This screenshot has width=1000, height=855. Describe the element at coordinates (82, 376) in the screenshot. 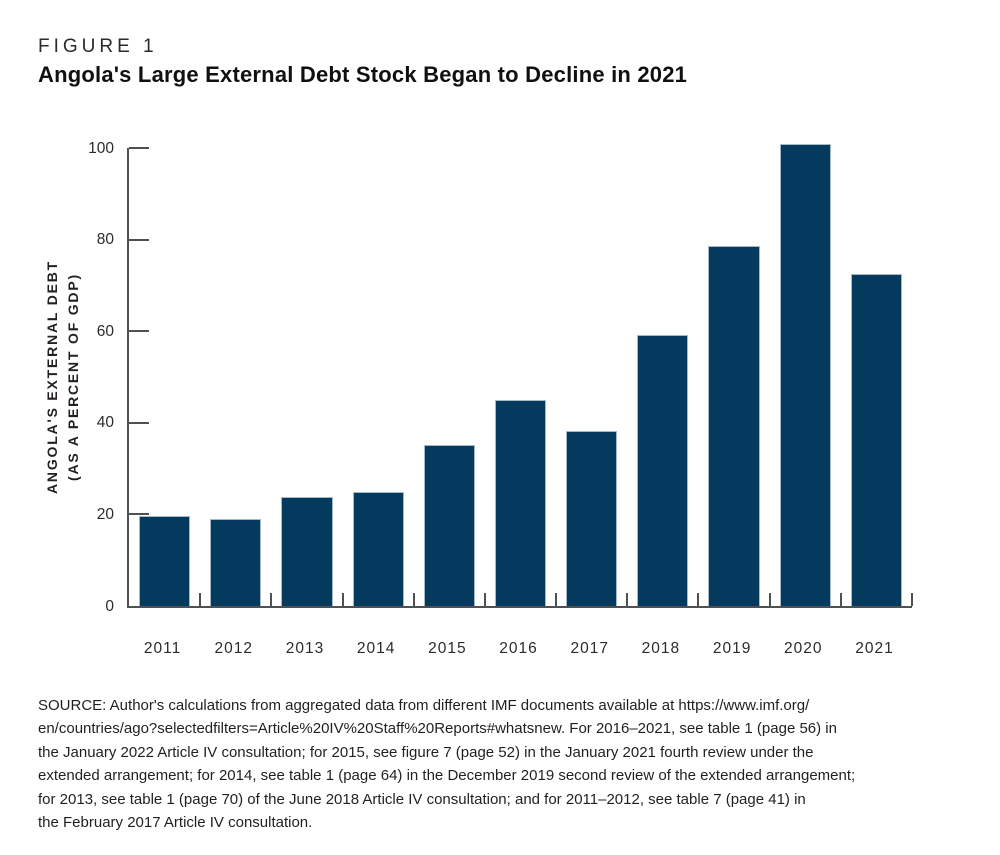

I see `y-tick-labels: 0 20 40 60 80 100` at that location.